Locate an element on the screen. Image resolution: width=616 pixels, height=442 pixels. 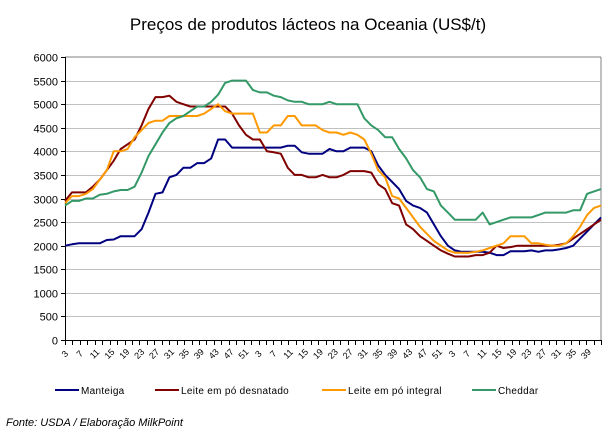
legend-label: Leite em pó integral is located at coordinates (395, 391).